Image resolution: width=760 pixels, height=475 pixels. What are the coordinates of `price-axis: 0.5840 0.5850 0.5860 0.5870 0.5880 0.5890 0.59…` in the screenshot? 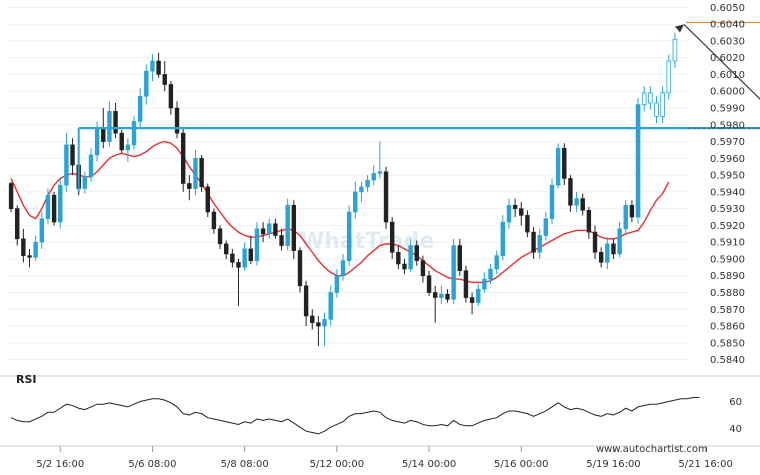 It's located at (727, 184).